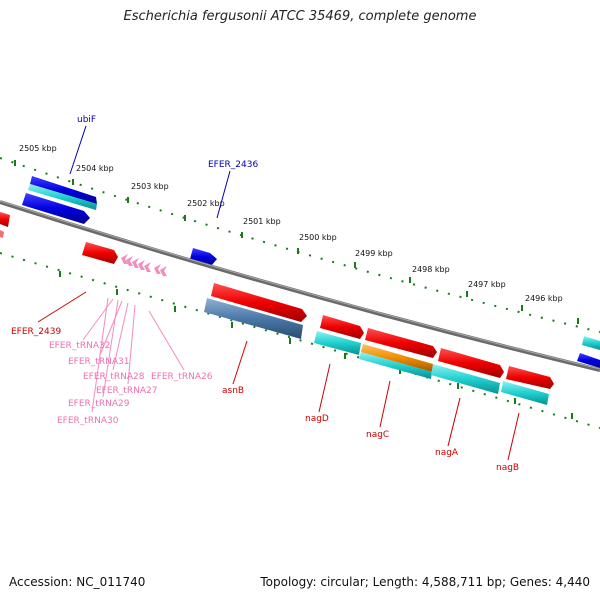 Image resolution: width=600 pixels, height=600 pixels. What do you see at coordinates (317, 419) in the screenshot?
I see `label-nagD: nagD` at bounding box center [317, 419].